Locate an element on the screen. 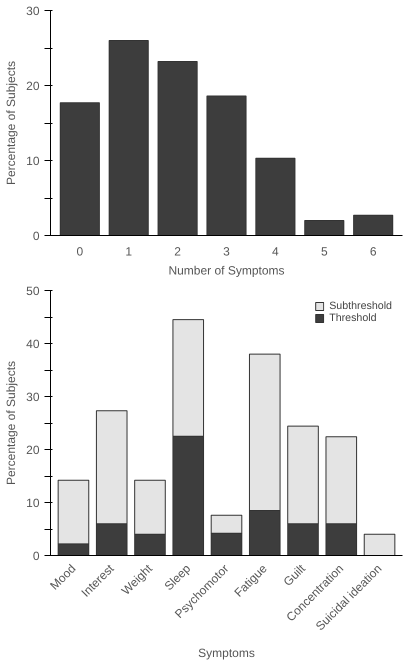 This screenshot has width=408, height=663. x-tick-label: 1 is located at coordinates (128, 251).